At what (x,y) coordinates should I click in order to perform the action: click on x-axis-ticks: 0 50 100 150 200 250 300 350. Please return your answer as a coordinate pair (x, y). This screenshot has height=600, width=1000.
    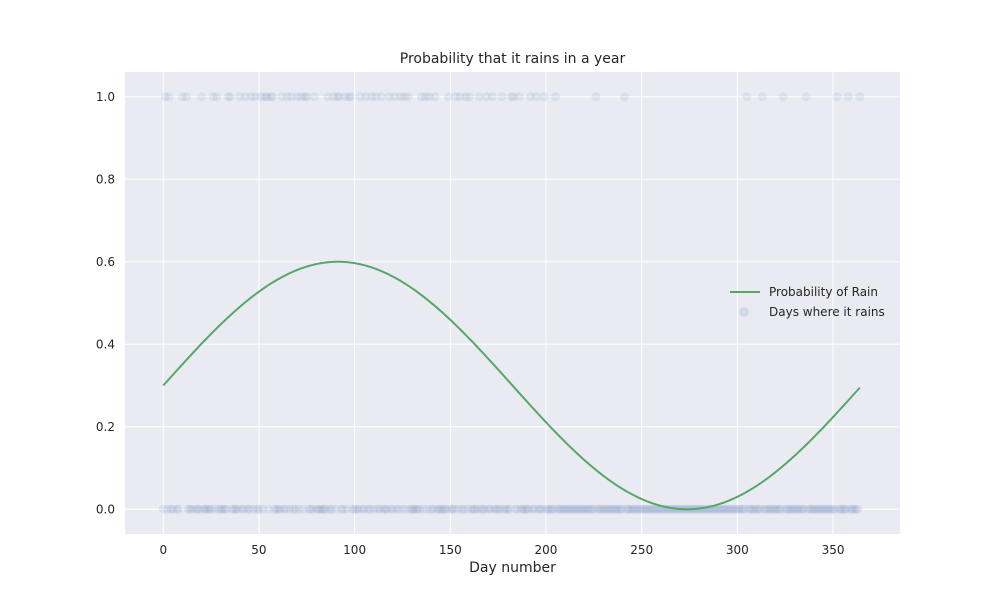
    Looking at the image, I should click on (501, 550).